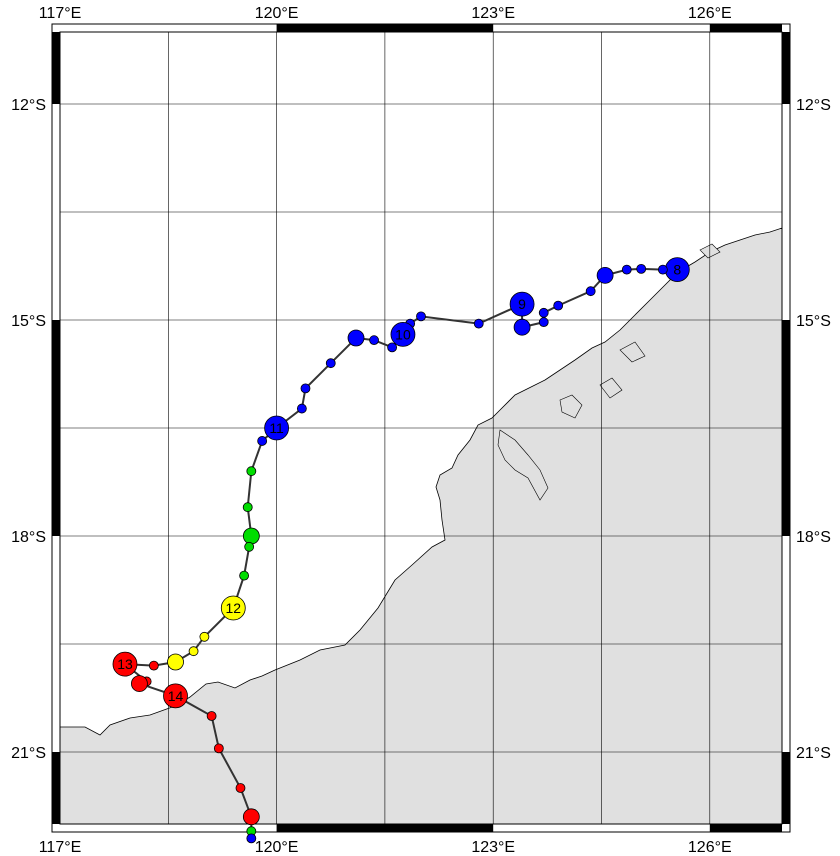 The image size is (840, 856). Describe the element at coordinates (710, 847) in the screenshot. I see `lon-tick-label-bottom: 126°E` at that location.